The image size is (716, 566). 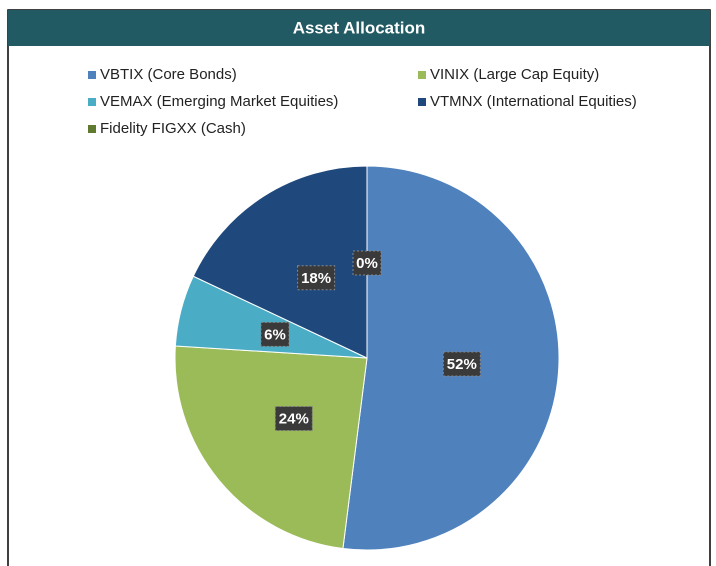 I want to click on chart-title: Asset Allocation, so click(x=359, y=27).